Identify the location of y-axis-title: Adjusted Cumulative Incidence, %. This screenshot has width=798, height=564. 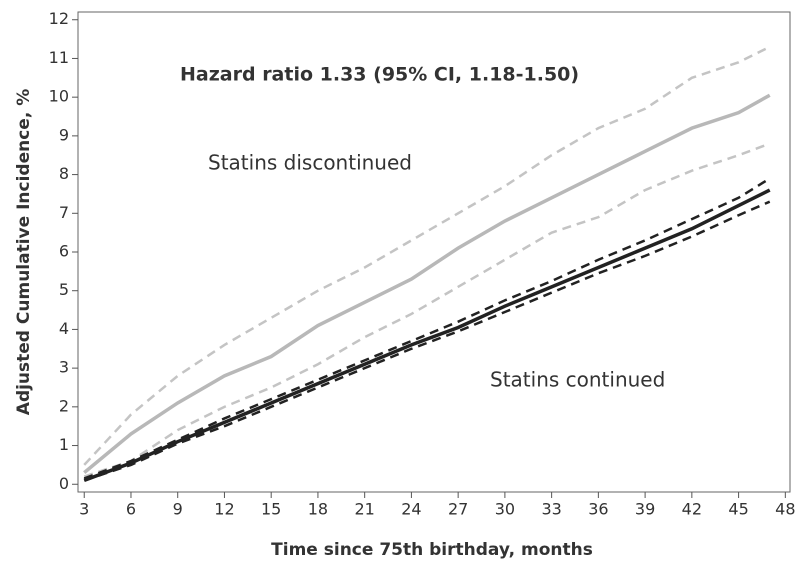
(24, 252).